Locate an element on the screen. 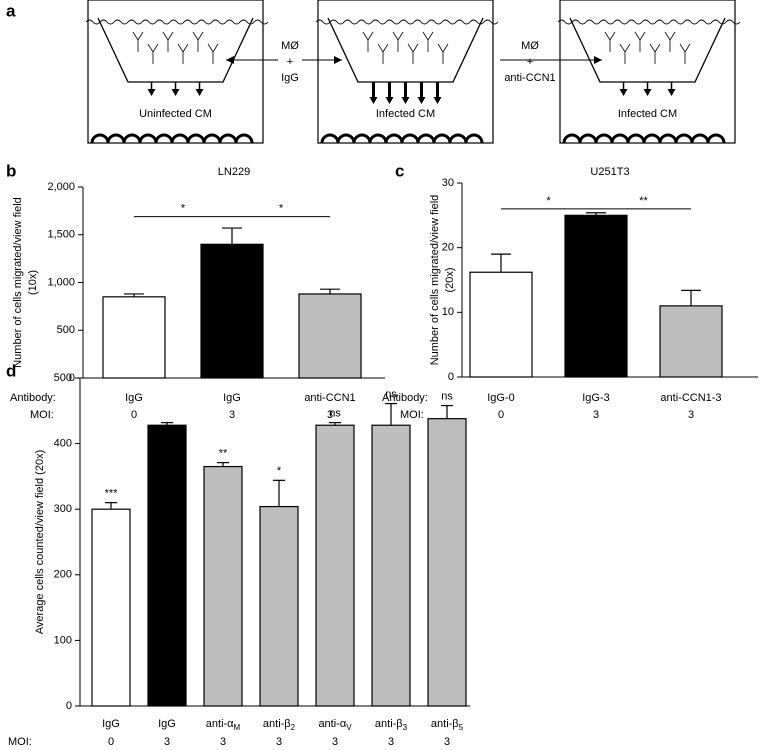 Image resolution: width=776 pixels, height=750 pixels. y-tick-label: 400 is located at coordinates (63, 444).